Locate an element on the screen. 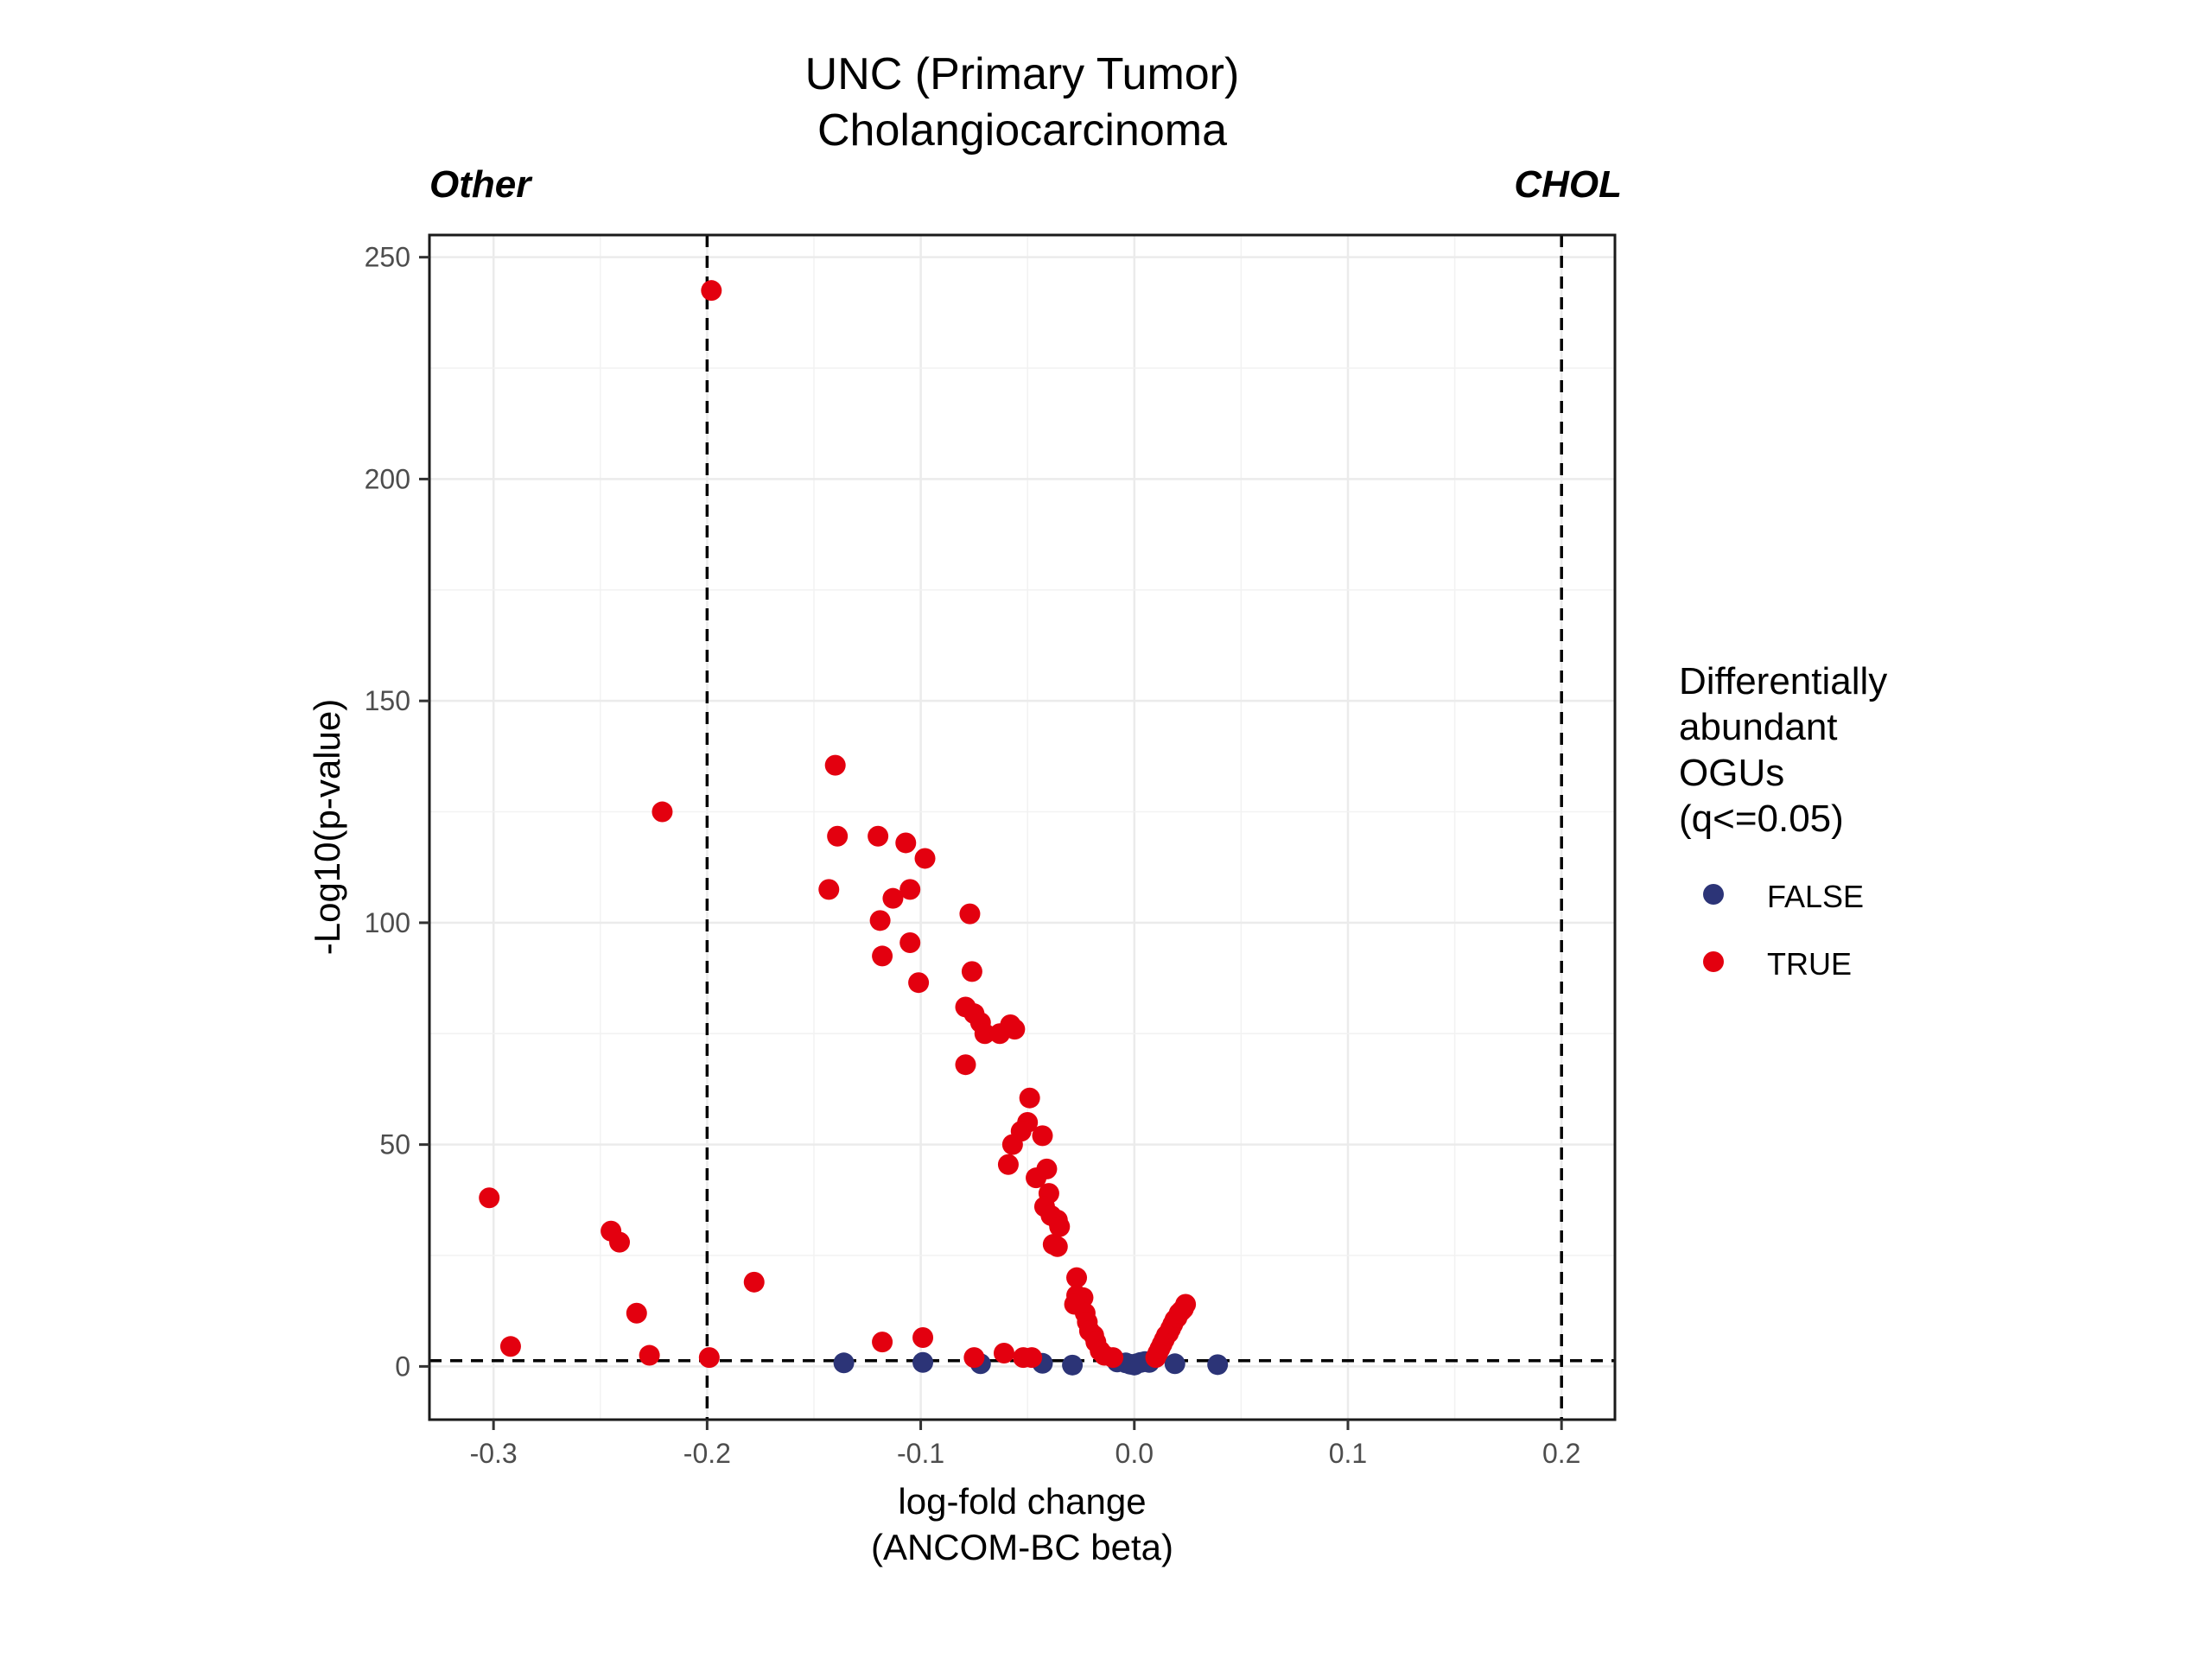 This screenshot has width=2212, height=1659. x-tick-label: -0.1 is located at coordinates (920, 1453).